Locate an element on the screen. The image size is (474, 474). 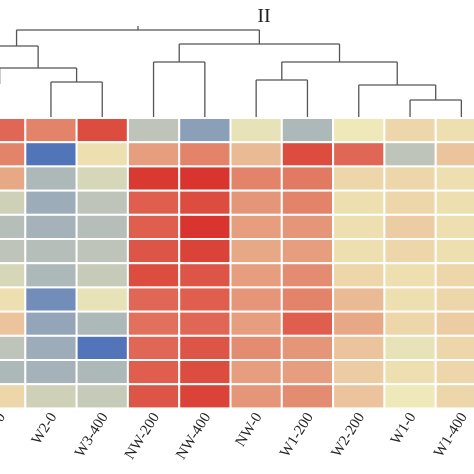
column-label: W1-0 is located at coordinates (404, 428).